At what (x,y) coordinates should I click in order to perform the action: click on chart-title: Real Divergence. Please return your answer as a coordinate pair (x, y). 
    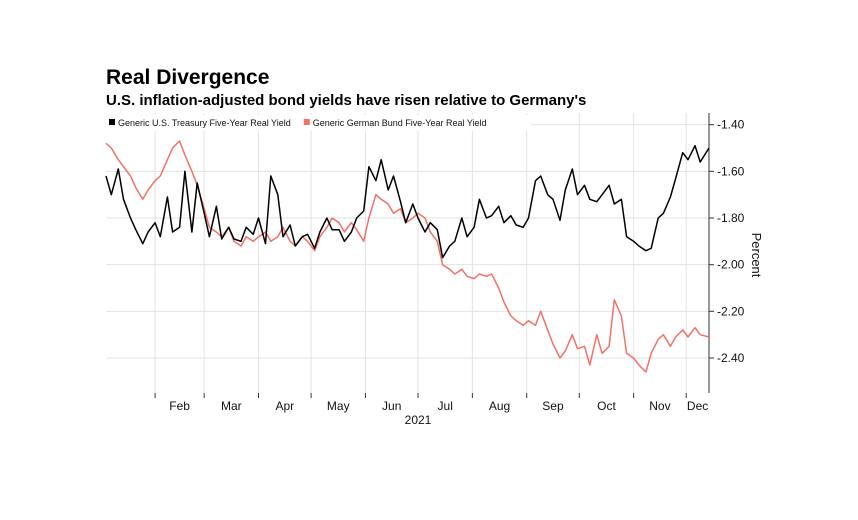
    Looking at the image, I should click on (188, 77).